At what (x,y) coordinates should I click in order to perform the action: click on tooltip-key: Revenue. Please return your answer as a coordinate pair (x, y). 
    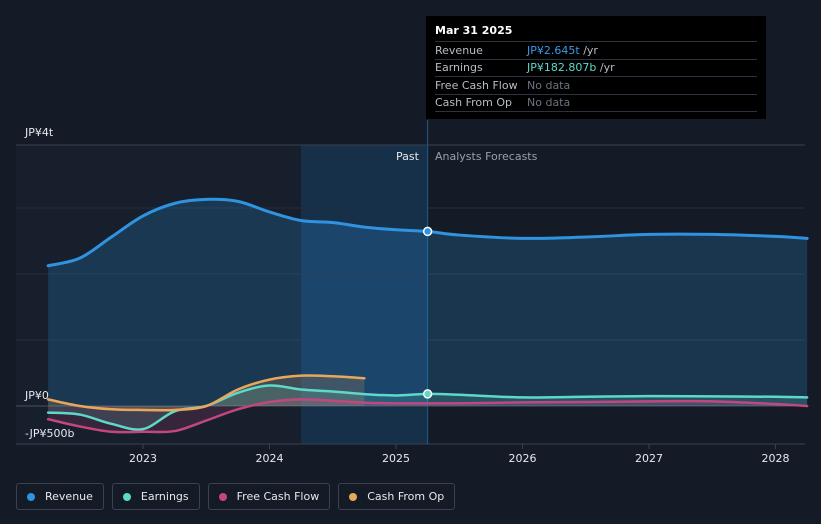
    Looking at the image, I should click on (459, 50).